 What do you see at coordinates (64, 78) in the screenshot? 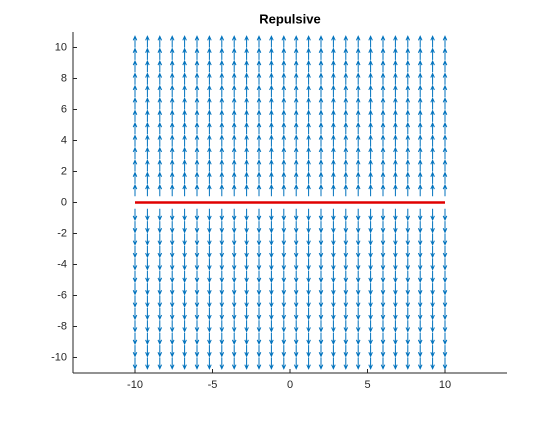
I see `y-tick-label: 8` at bounding box center [64, 78].